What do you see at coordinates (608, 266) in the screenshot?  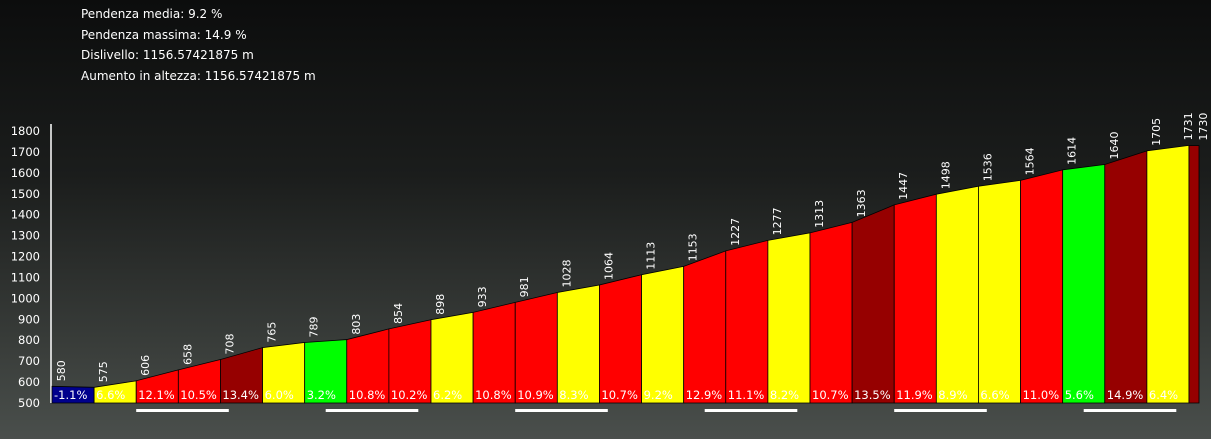 I see `elevation-label: 1064` at bounding box center [608, 266].